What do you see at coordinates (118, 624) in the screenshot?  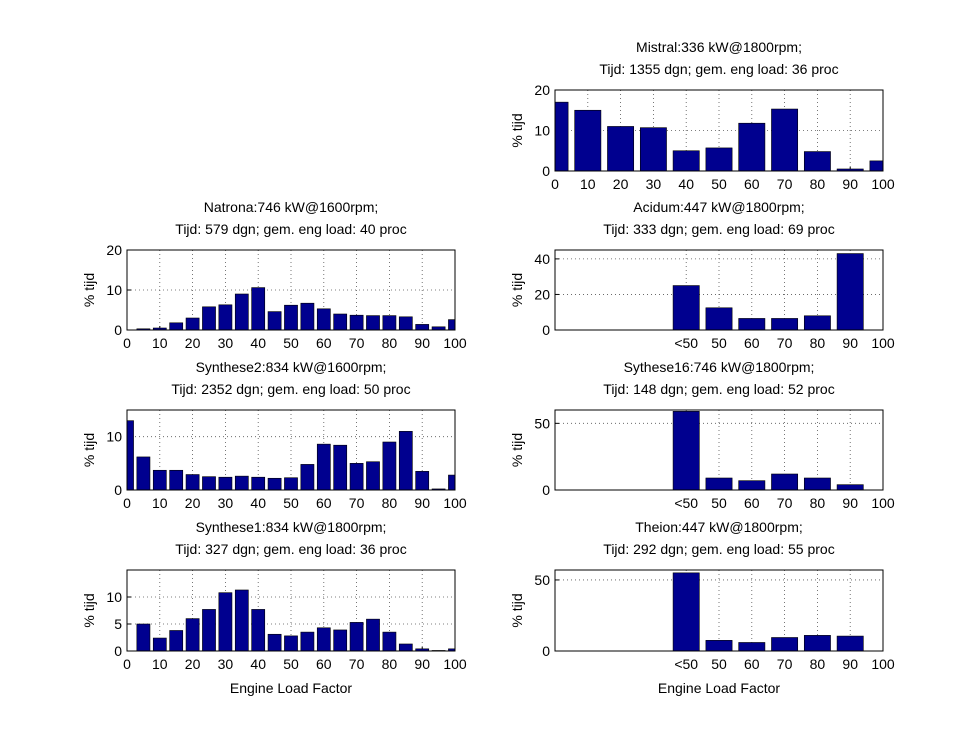 I see `y-tick-label: 5` at bounding box center [118, 624].